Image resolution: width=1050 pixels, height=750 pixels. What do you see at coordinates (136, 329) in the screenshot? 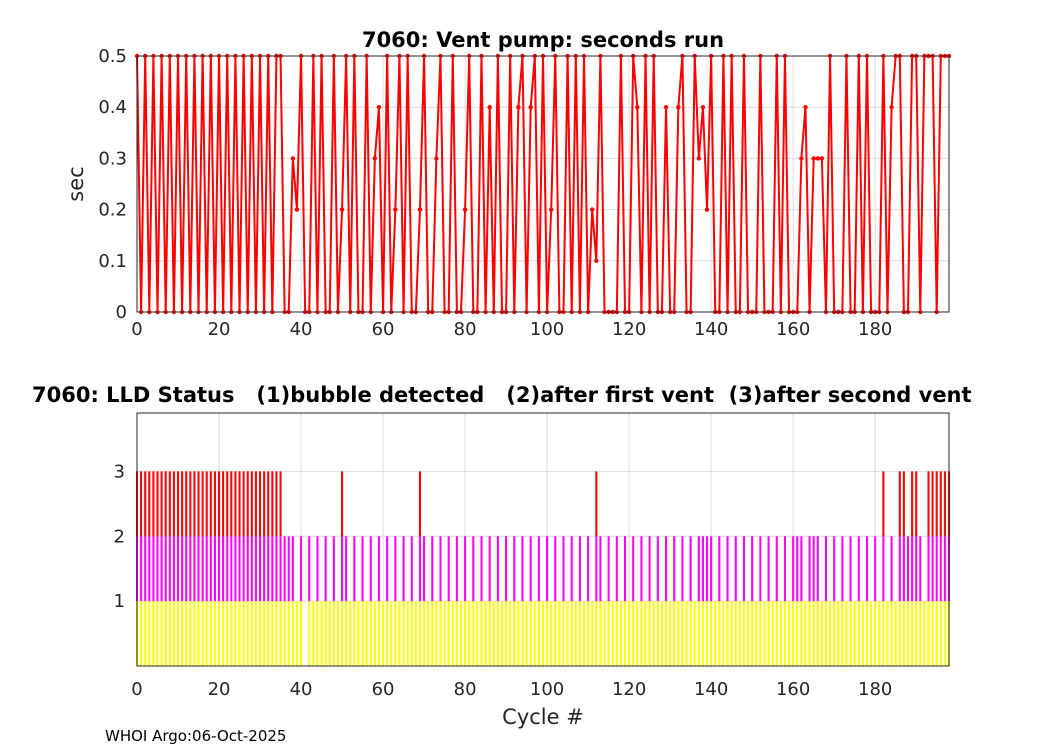
I see `x-tick-label: 0` at bounding box center [136, 329].